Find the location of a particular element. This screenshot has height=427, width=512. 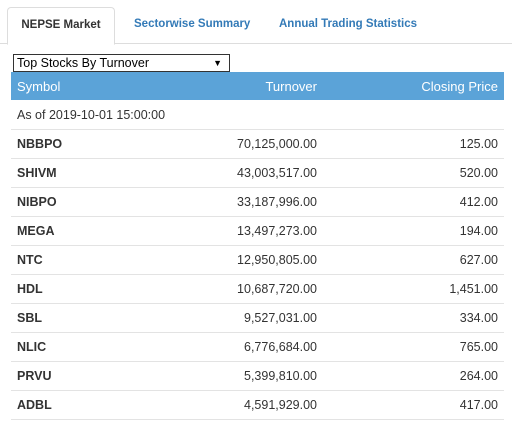

closing-price-value: 520.00 is located at coordinates (413, 173).